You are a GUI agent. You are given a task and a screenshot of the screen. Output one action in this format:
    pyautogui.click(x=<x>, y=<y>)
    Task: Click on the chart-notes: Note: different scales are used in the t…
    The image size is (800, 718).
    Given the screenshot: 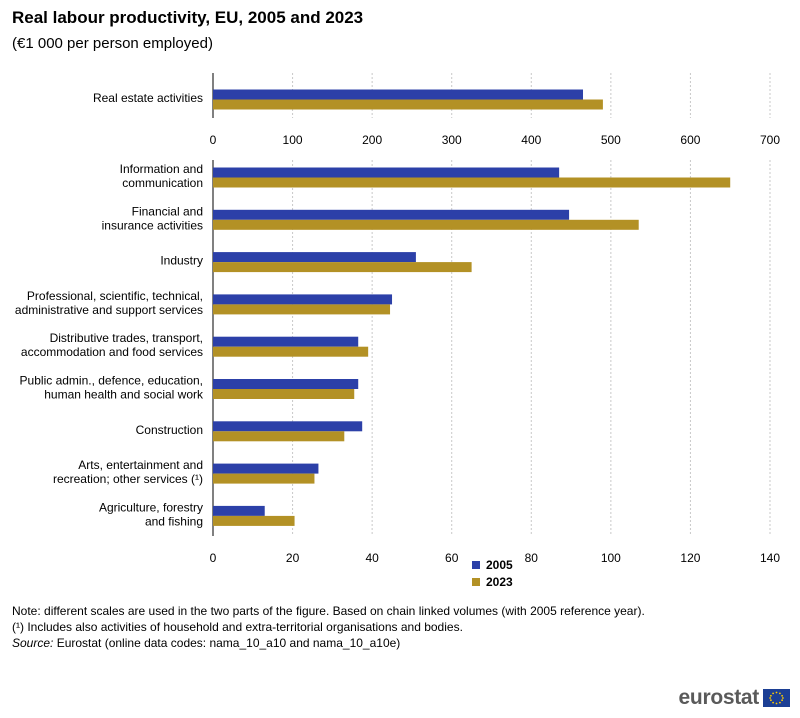 What is the action you would take?
    pyautogui.click(x=332, y=627)
    